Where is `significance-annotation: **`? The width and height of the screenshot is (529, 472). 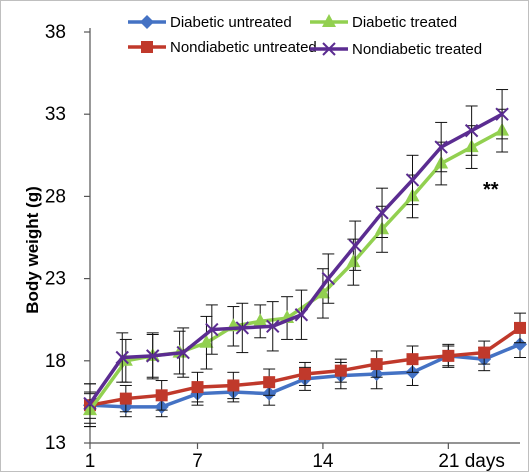 significance-annotation: ** is located at coordinates (491, 190).